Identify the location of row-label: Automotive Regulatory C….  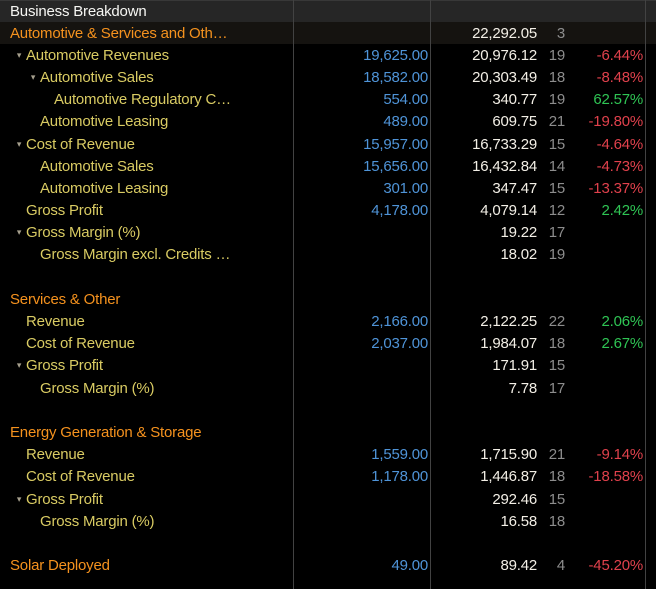
(142, 100).